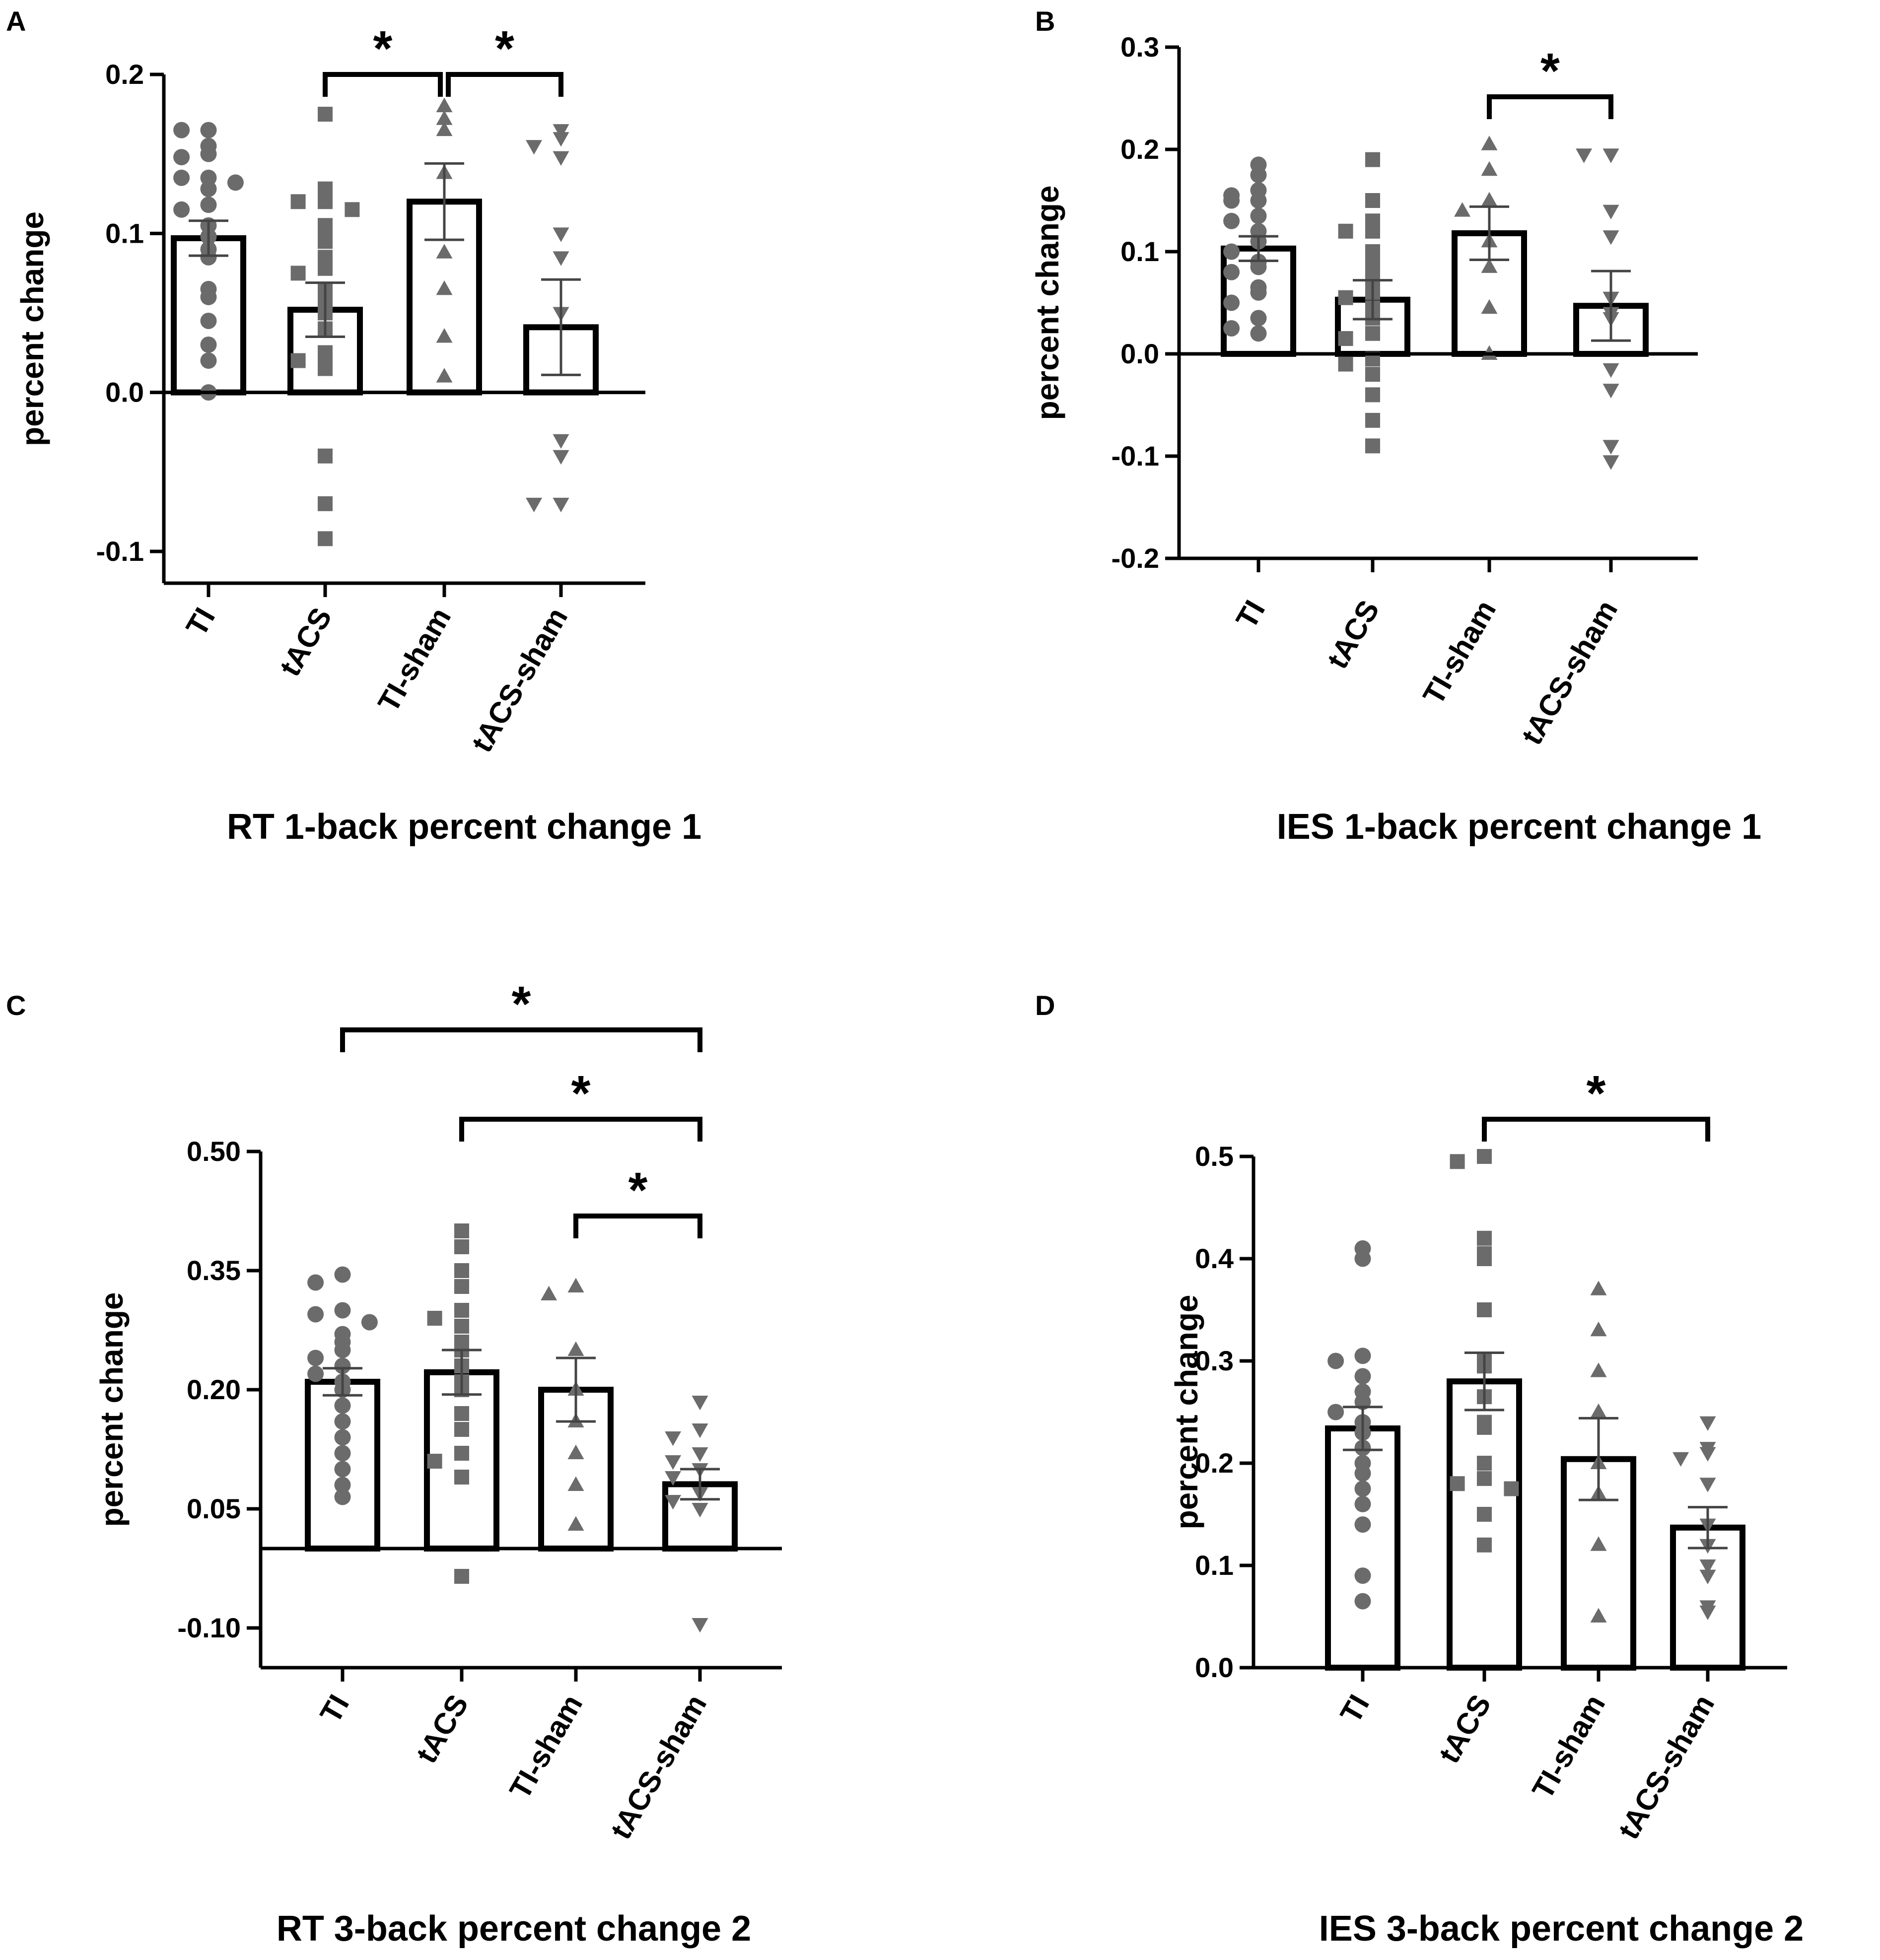 This screenshot has width=1880, height=1960. What do you see at coordinates (1596, 1129) in the screenshot?
I see `significance-bracket` at bounding box center [1596, 1129].